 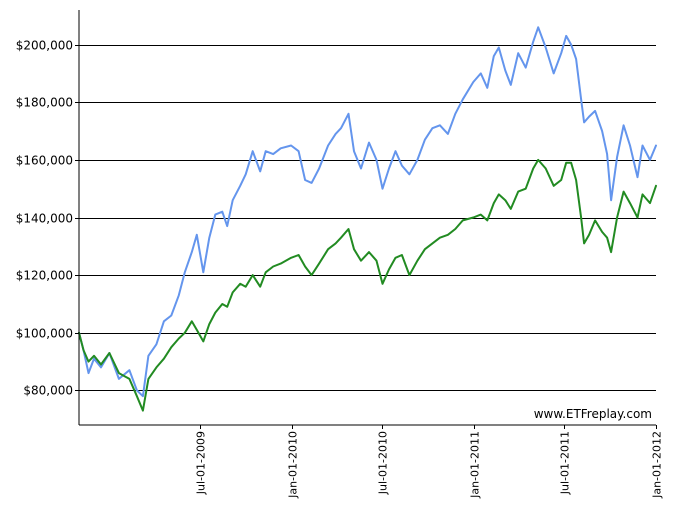 What do you see at coordinates (44, 103) in the screenshot?
I see `y-tick-label: $180,000` at bounding box center [44, 103].